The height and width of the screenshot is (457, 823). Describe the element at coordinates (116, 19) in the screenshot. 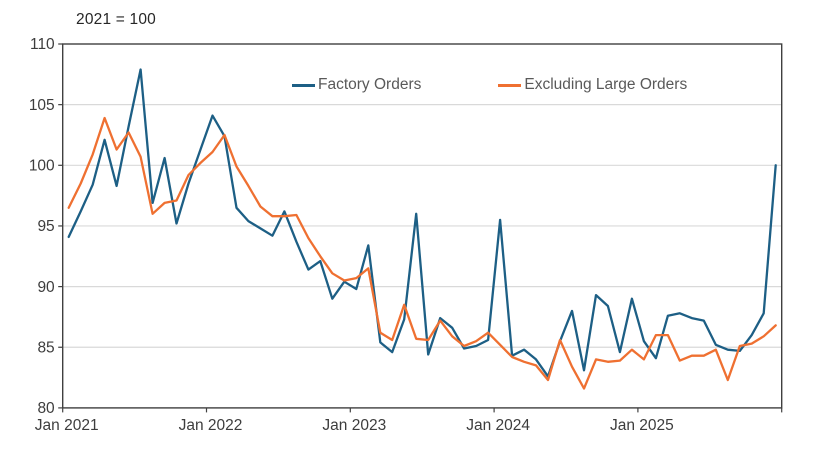

I see `chart-title: 2021 = 100` at that location.